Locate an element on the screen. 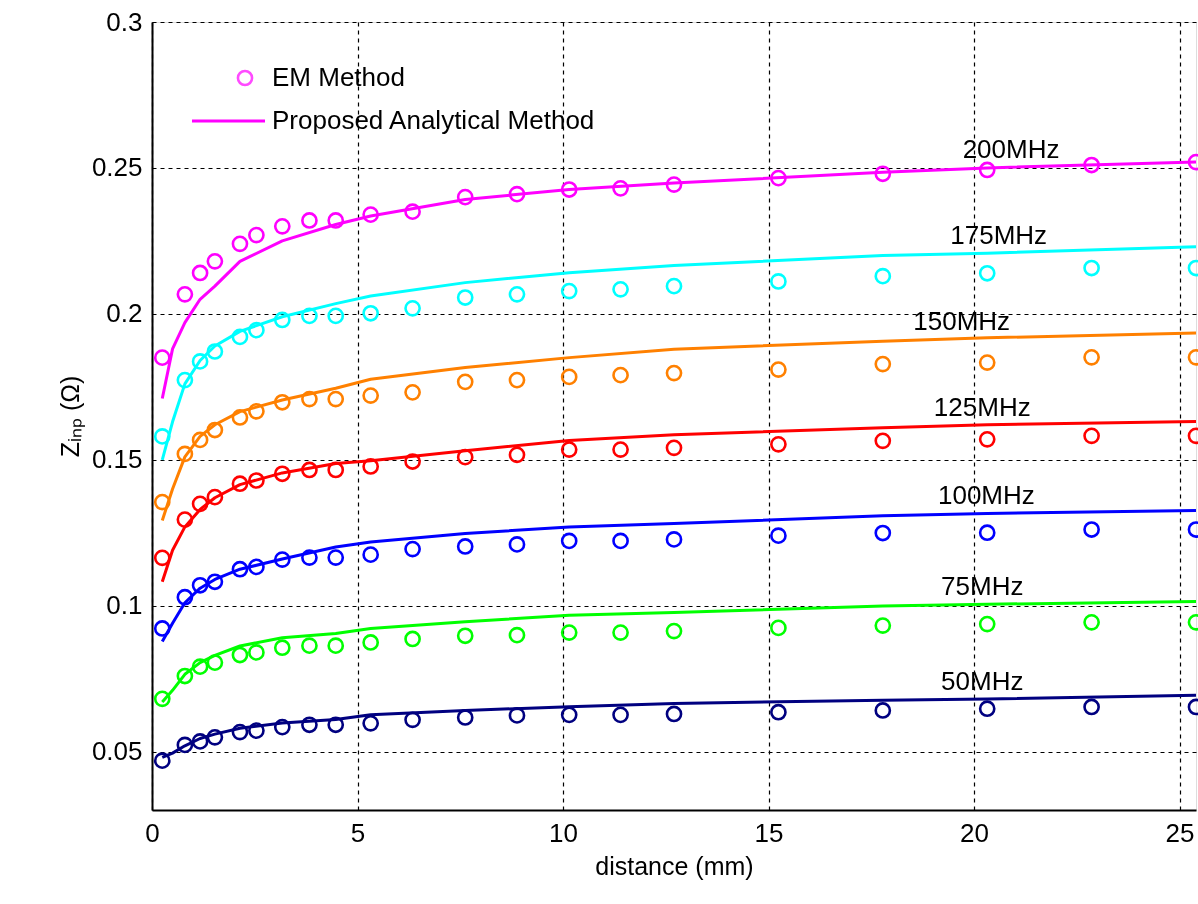  y-tick-label: 0.25 is located at coordinates (117, 167).